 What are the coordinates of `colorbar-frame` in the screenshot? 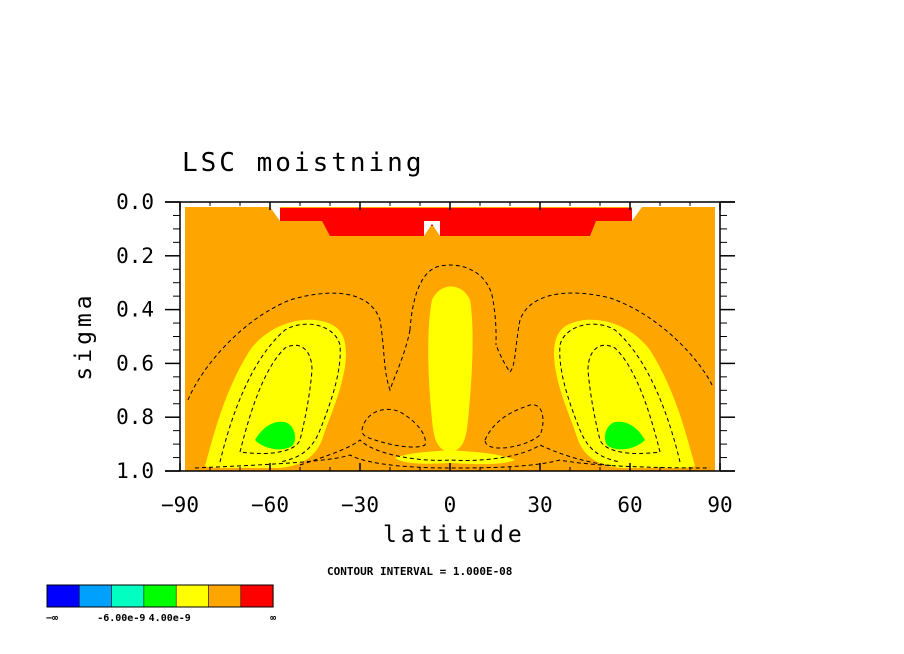 It's located at (160, 596).